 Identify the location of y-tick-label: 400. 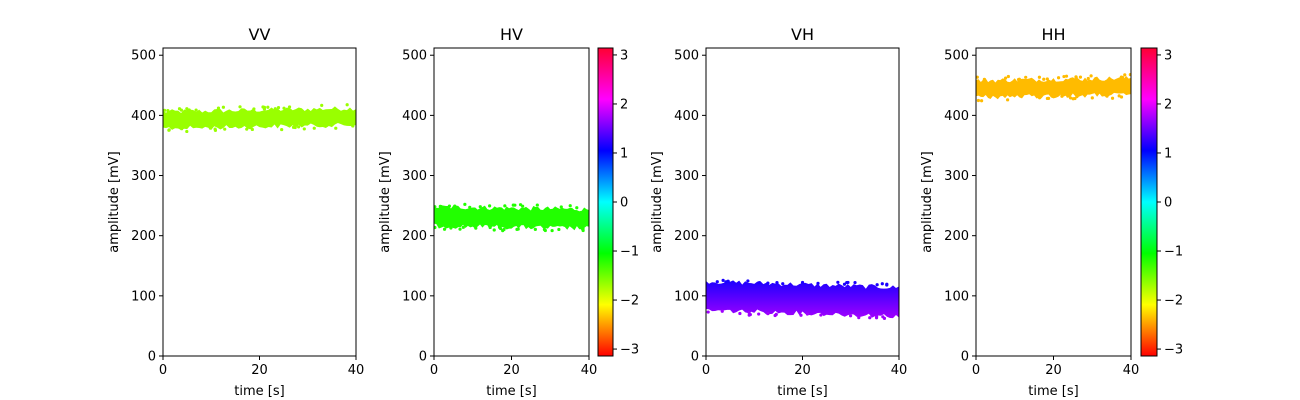
(956, 116).